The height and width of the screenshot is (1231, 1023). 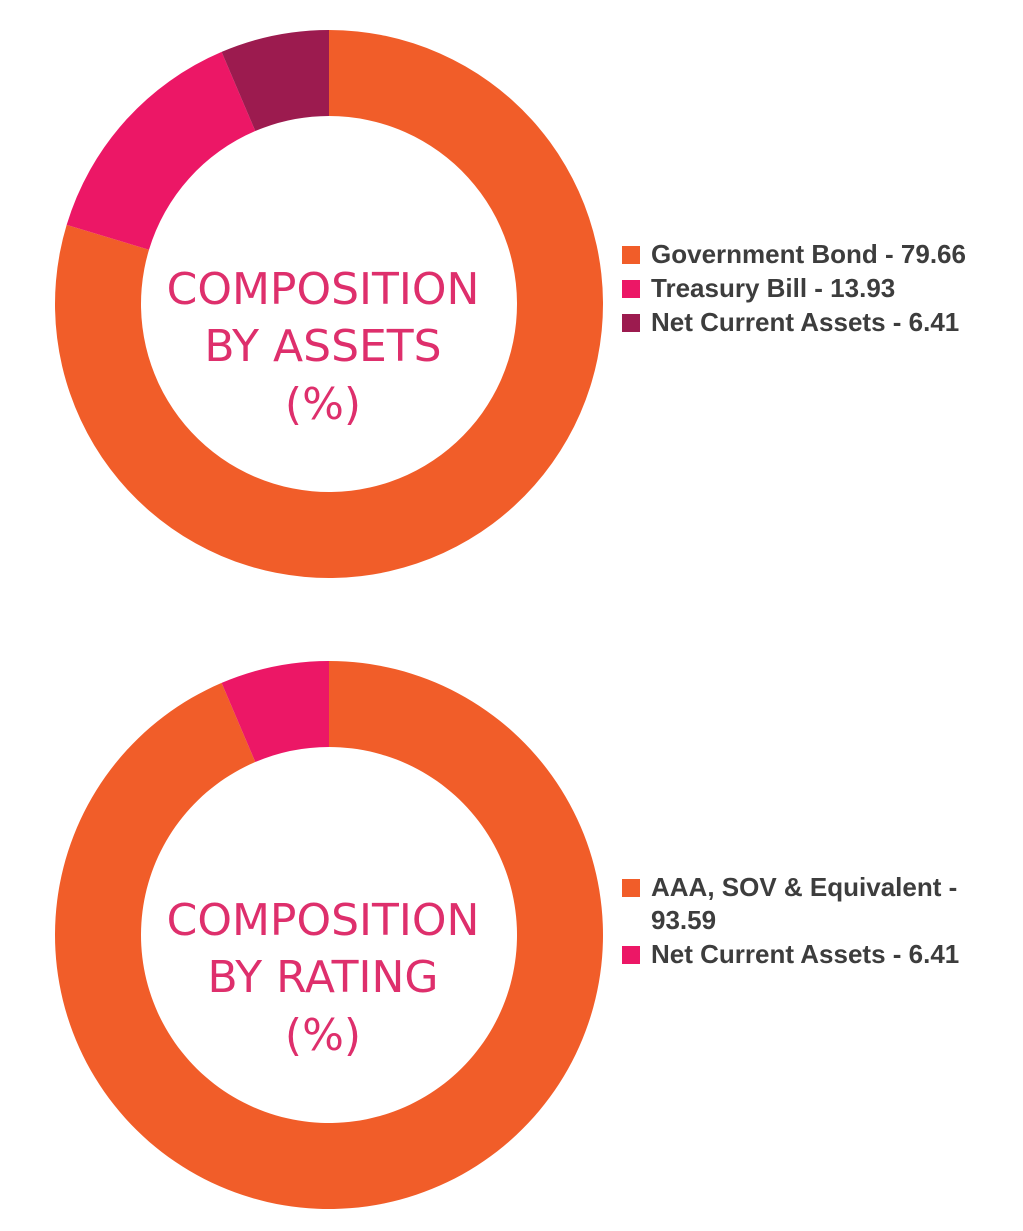 What do you see at coordinates (323, 289) in the screenshot?
I see `assets-center-title-line-1: COMPOSITION` at bounding box center [323, 289].